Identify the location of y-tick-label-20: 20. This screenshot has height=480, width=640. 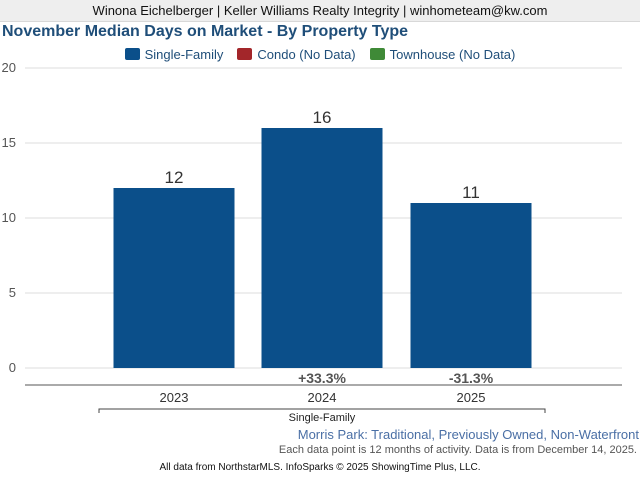
(9, 67).